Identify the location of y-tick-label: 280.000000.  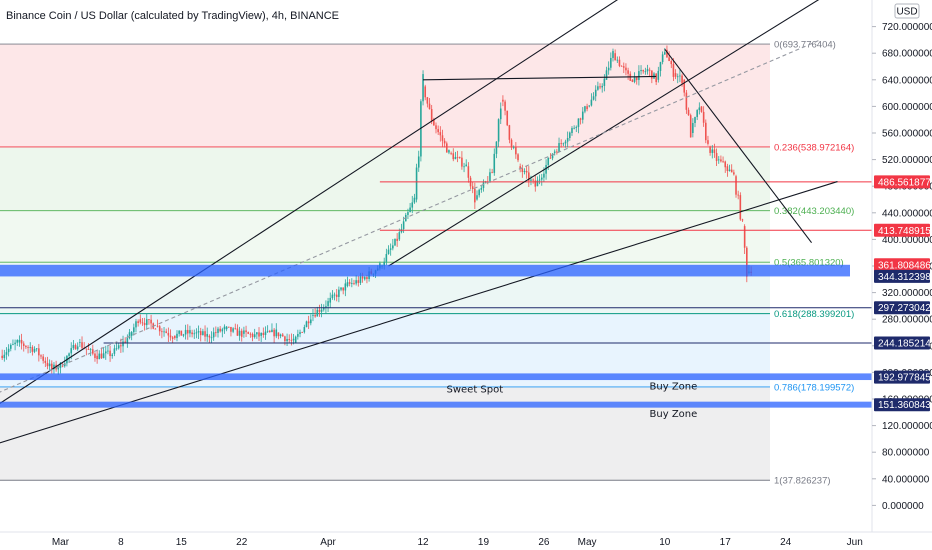
(907, 320).